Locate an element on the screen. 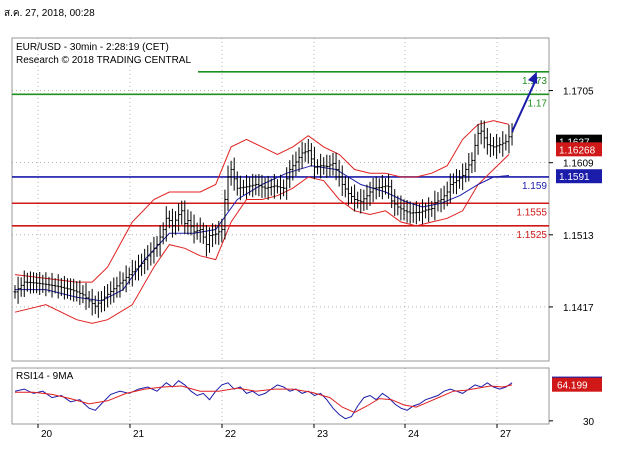 The height and width of the screenshot is (456, 623). x-tick-label: 24 is located at coordinates (414, 434).